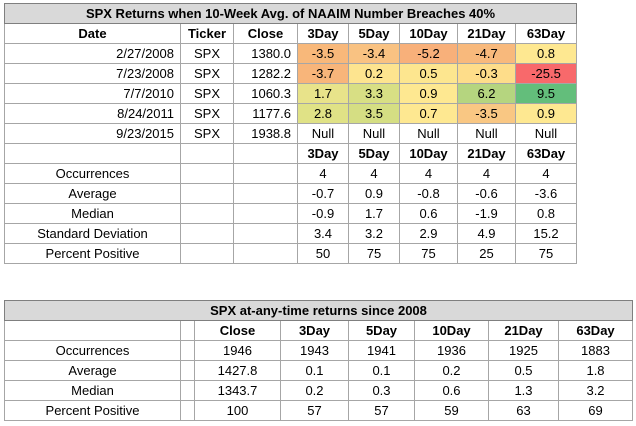 The image size is (636, 426). Describe the element at coordinates (92, 73) in the screenshot. I see `date-cell: 7/23/2008` at that location.